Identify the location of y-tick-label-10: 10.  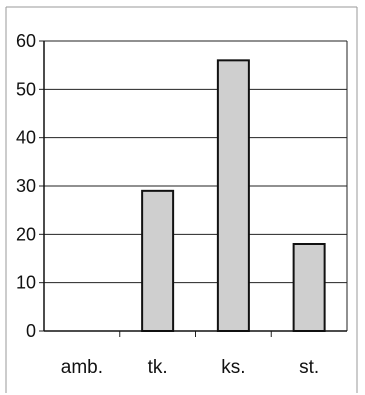
(26, 283).